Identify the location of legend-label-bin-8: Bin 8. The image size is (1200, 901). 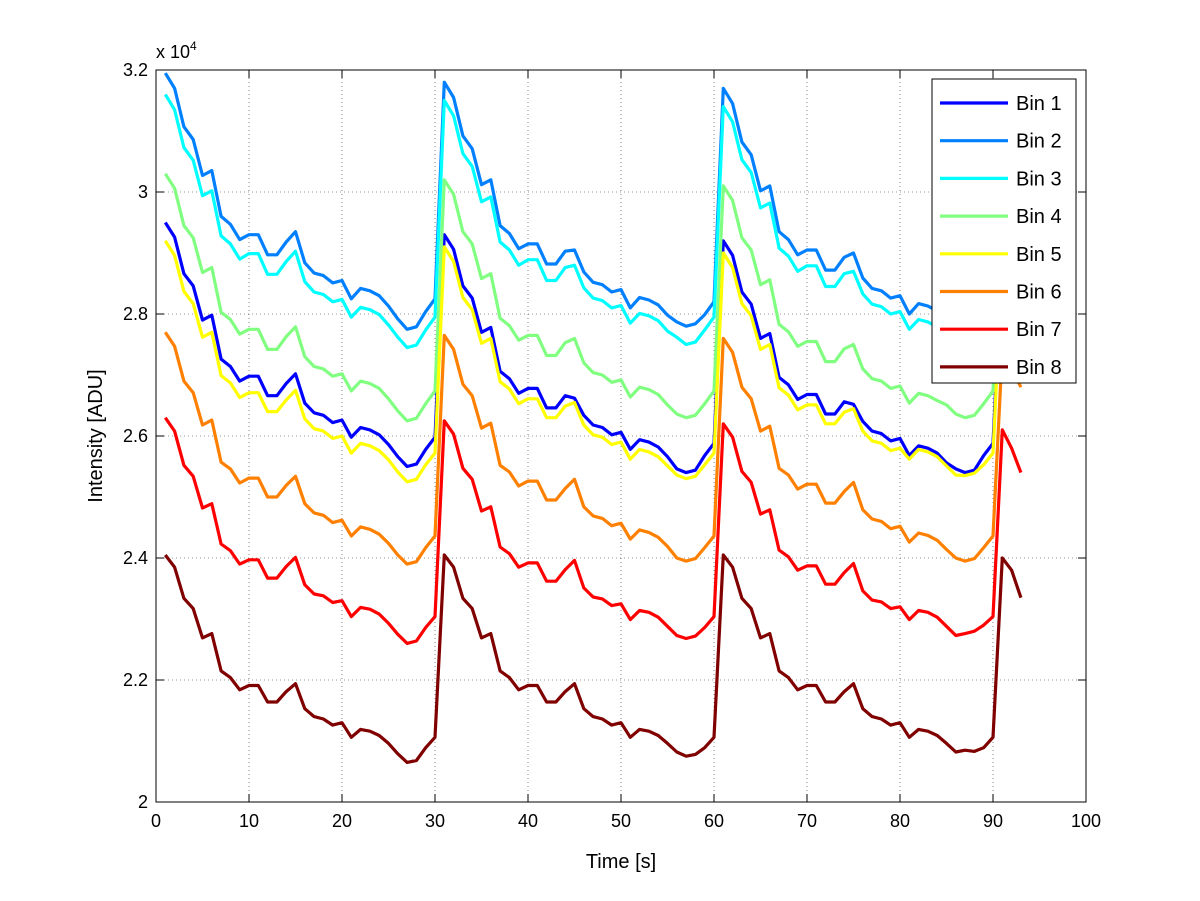
(1039, 368).